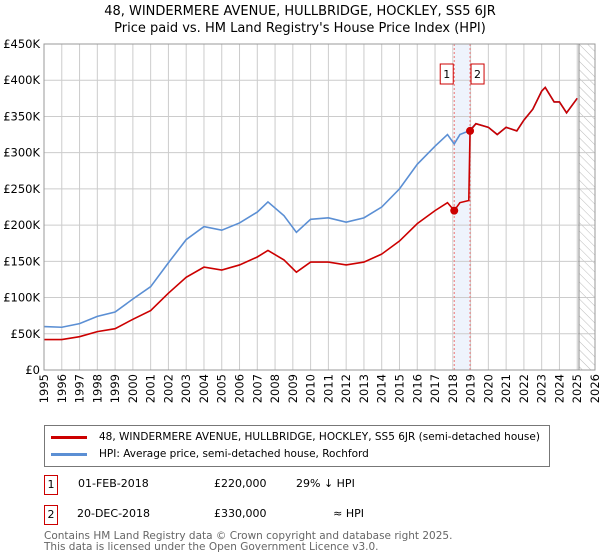  I want to click on x-tick-label: 2013, so click(364, 388).